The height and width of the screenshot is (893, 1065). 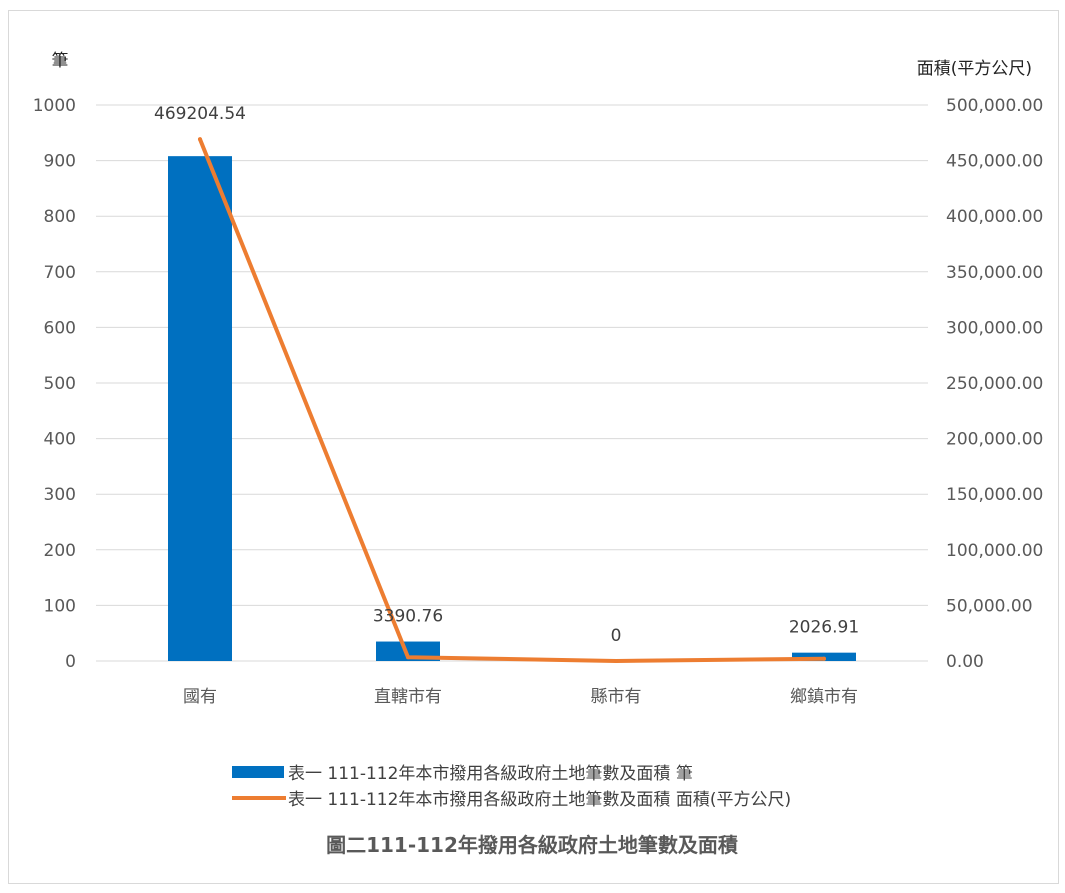 I want to click on left-tick-label: 300, so click(x=60, y=495).